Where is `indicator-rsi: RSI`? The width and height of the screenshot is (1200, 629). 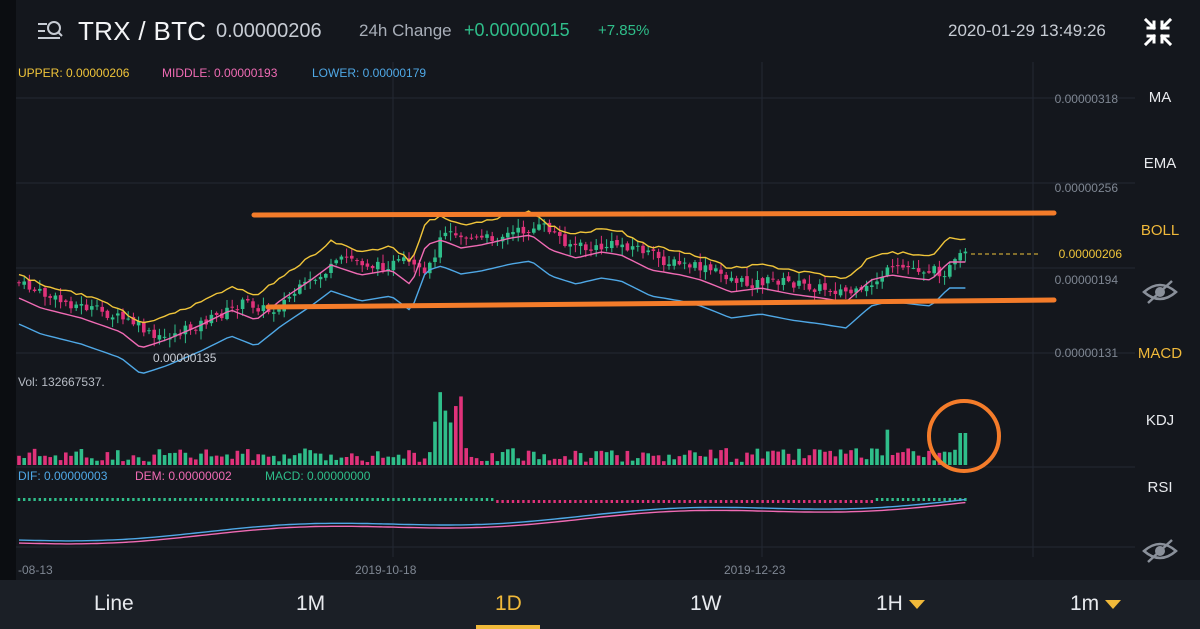 indicator-rsi: RSI is located at coordinates (1160, 487).